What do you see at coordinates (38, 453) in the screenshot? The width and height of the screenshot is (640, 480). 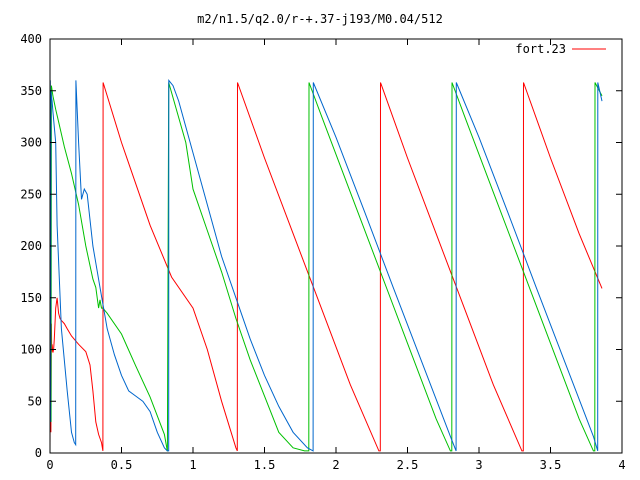 I see `y-tick-label: 0` at bounding box center [38, 453].